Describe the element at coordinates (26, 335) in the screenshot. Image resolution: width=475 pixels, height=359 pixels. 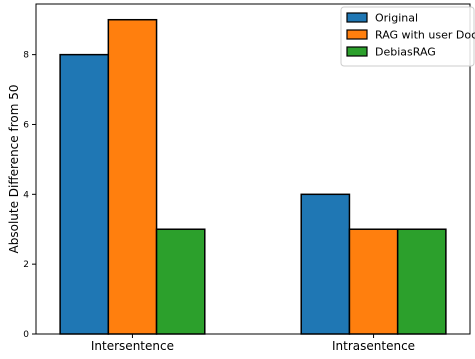
I see `y-tick-label: 0` at that location.